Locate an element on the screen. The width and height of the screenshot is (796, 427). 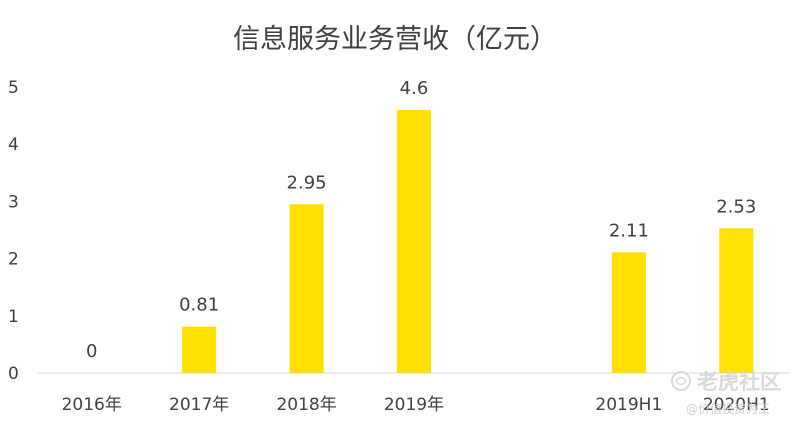
y-tick-label: 5 is located at coordinates (13, 88).